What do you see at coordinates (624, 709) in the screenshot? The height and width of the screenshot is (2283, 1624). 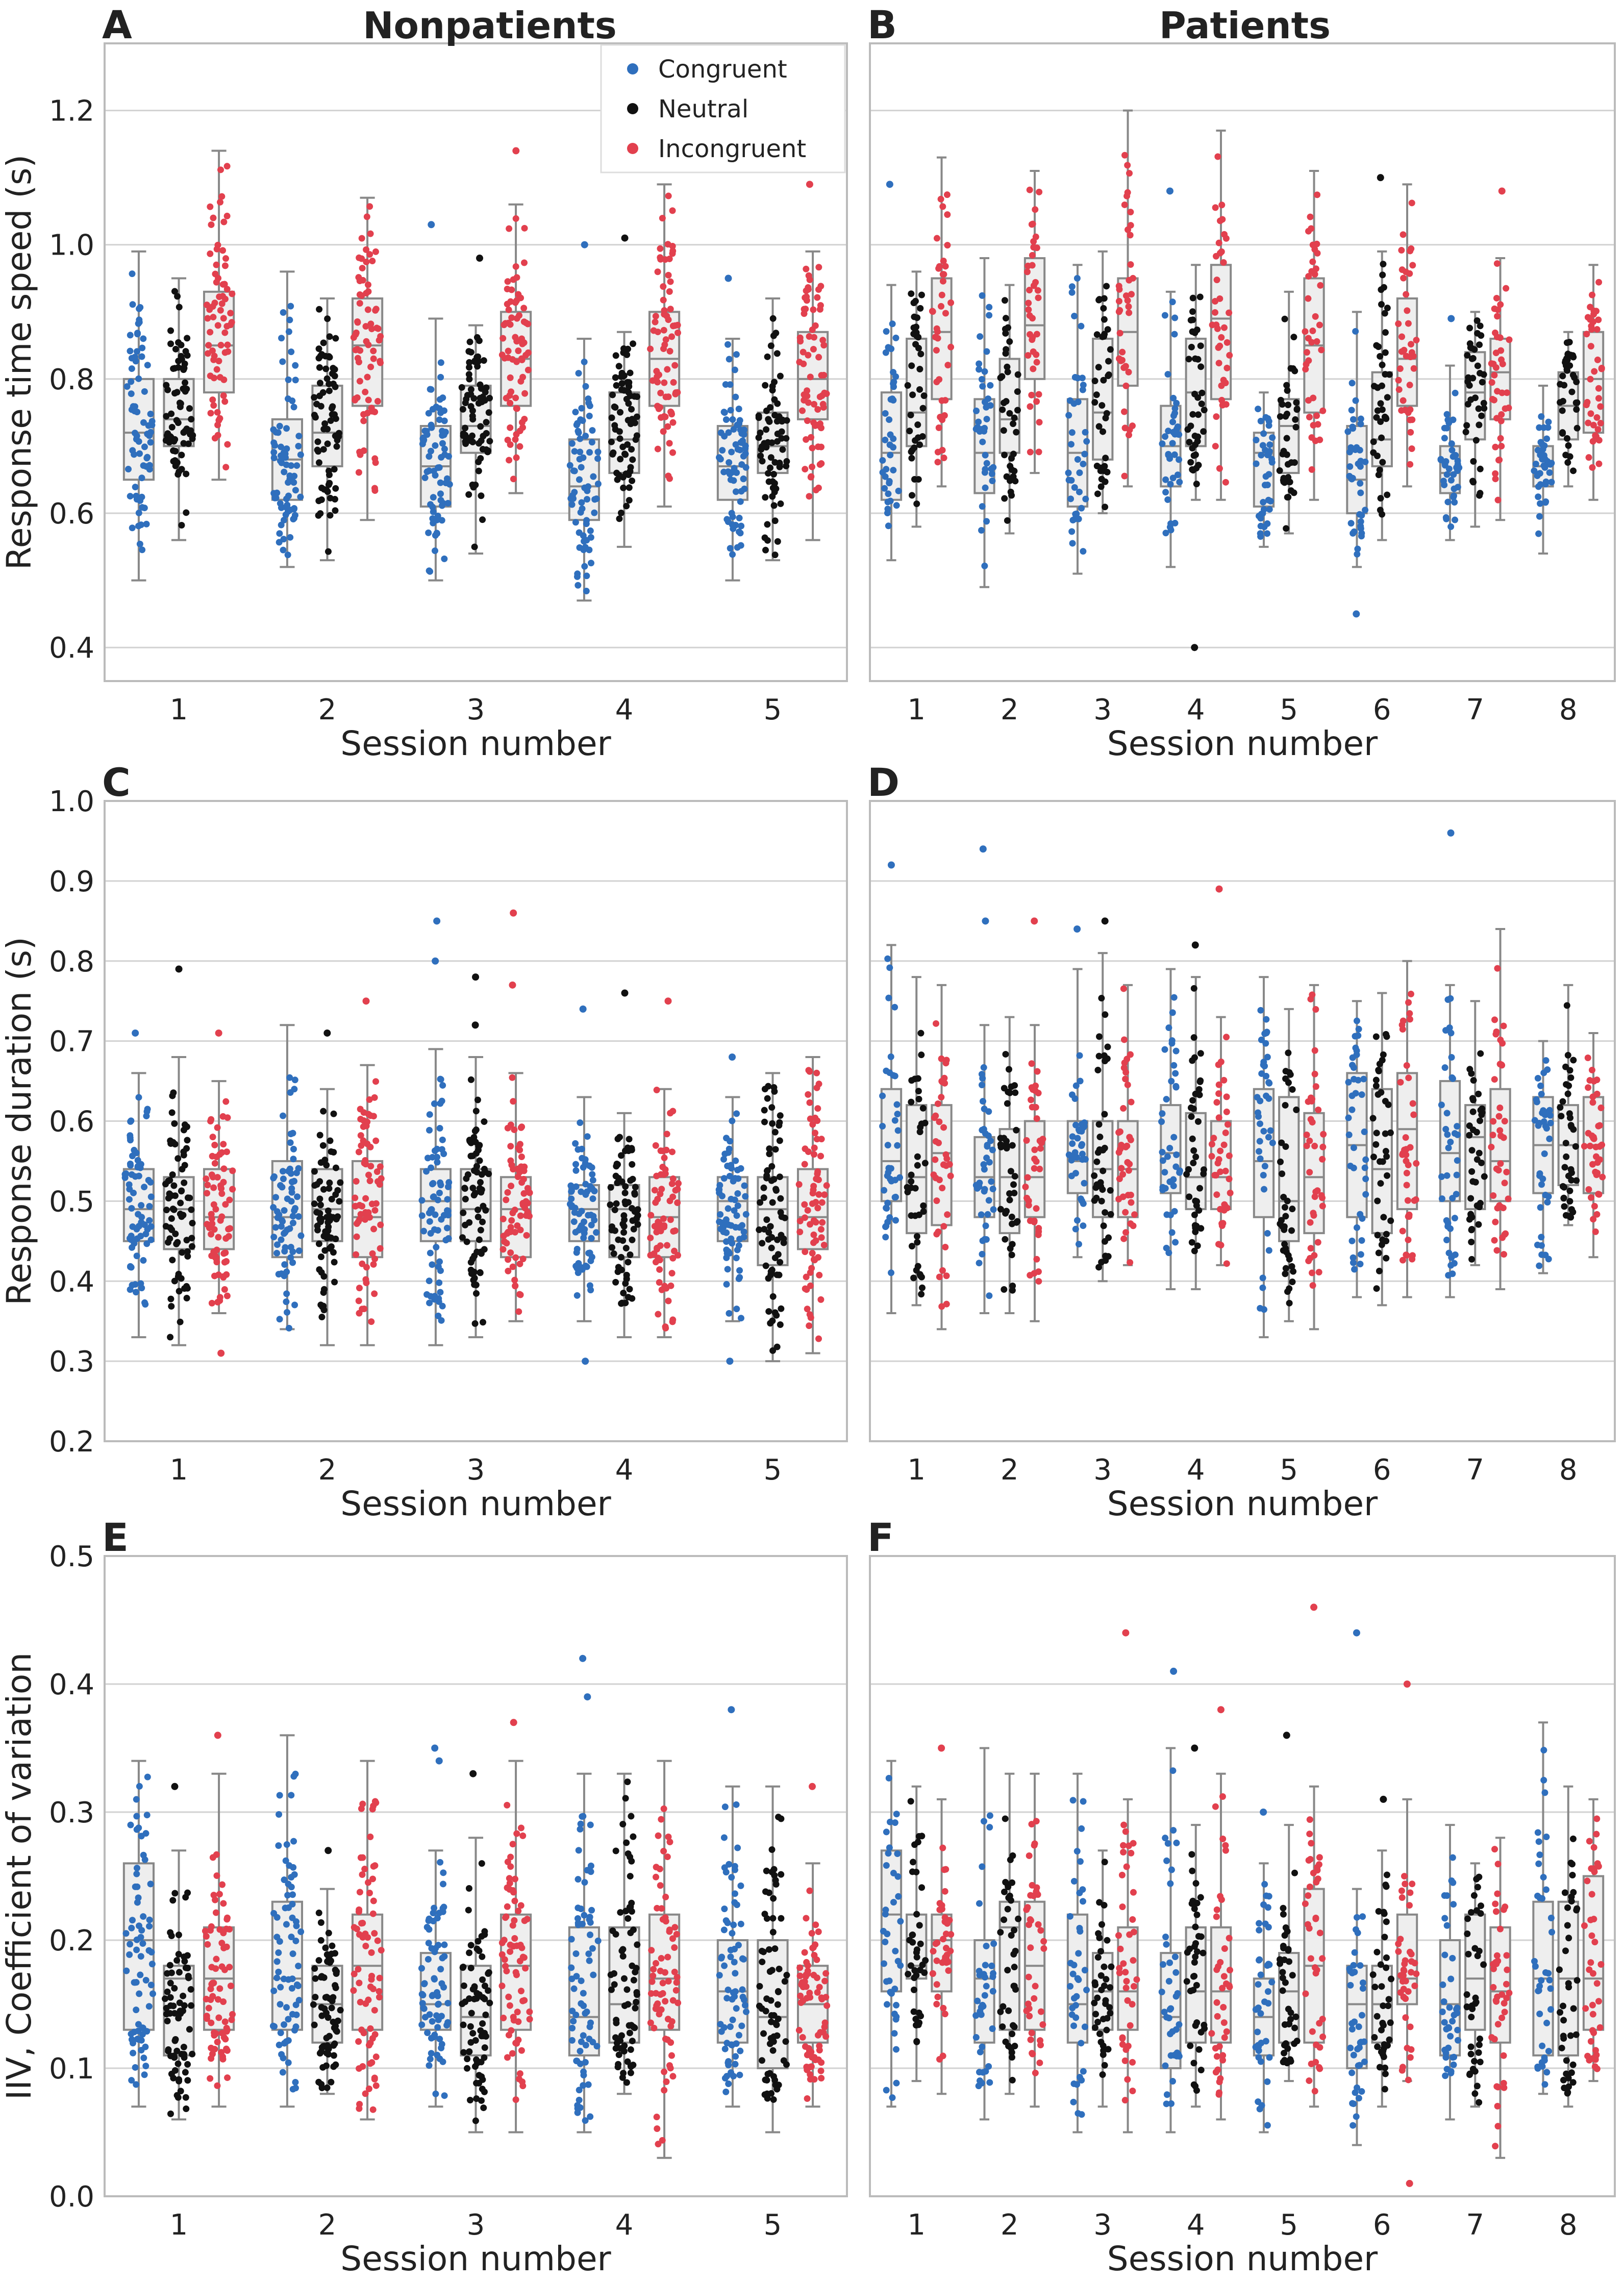 I see `x-tick-label: 4` at bounding box center [624, 709].